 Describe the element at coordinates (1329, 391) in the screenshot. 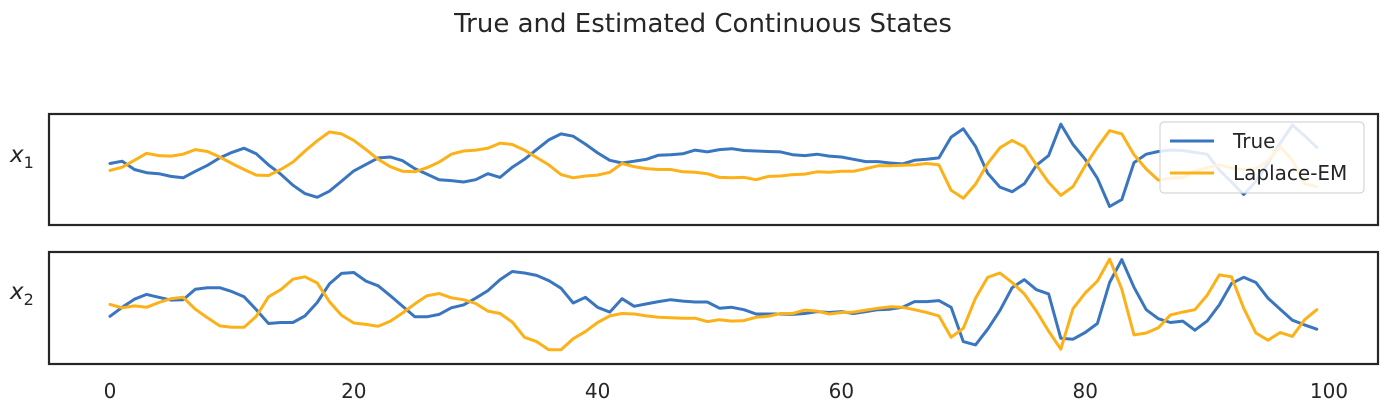

I see `x-tick-label-100: 100` at that location.